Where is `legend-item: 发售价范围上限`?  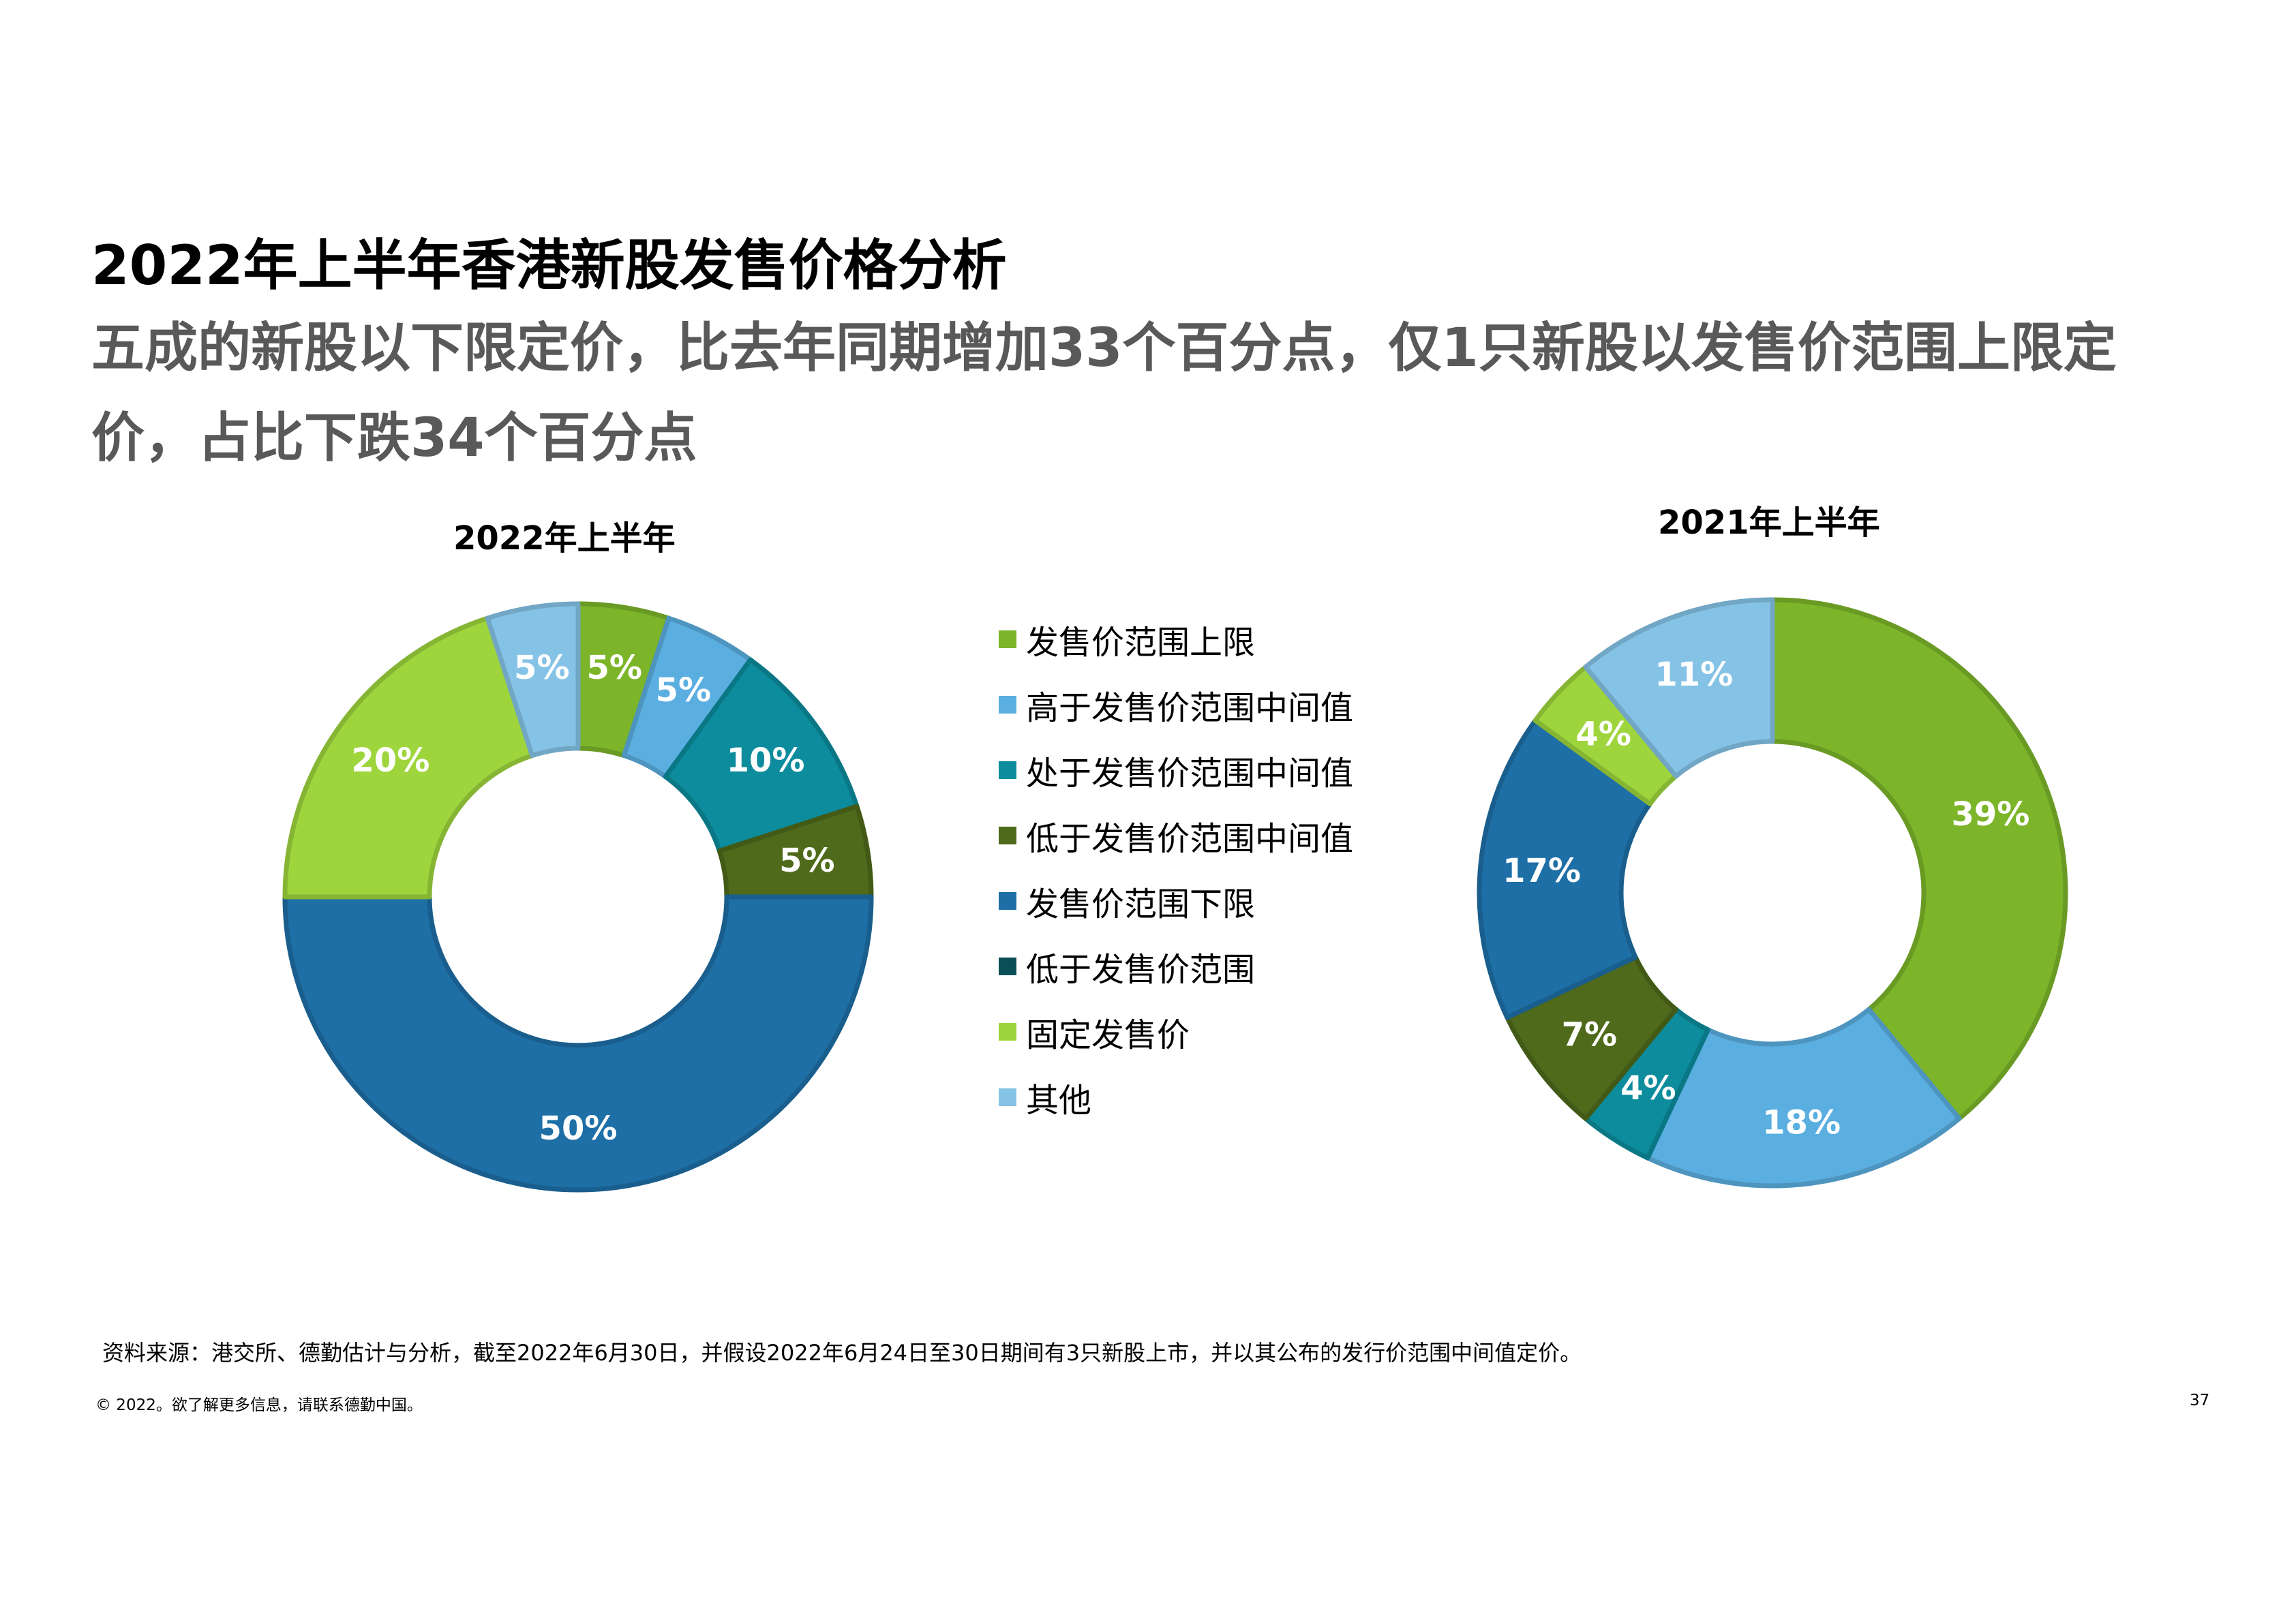 legend-item: 发售价范围上限 is located at coordinates (1176, 639).